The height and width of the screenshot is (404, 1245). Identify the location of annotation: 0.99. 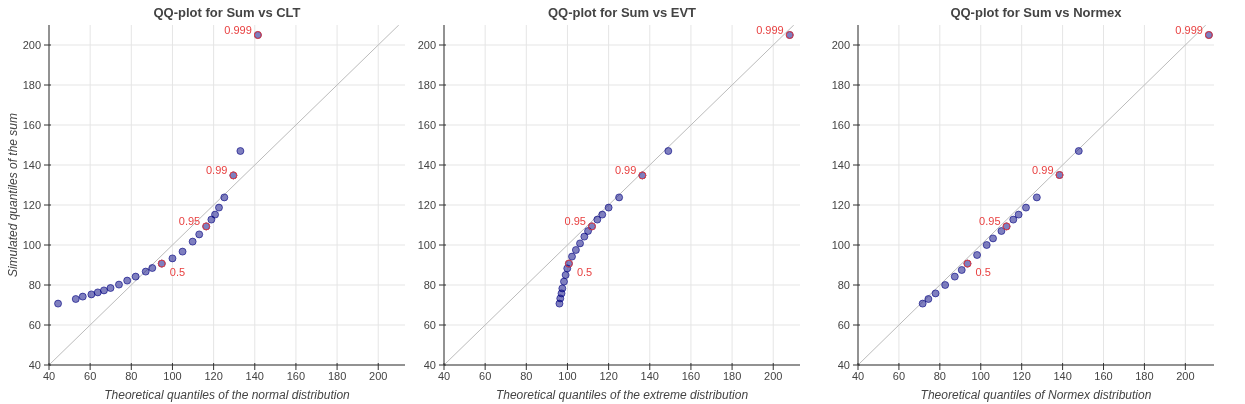
(625, 170).